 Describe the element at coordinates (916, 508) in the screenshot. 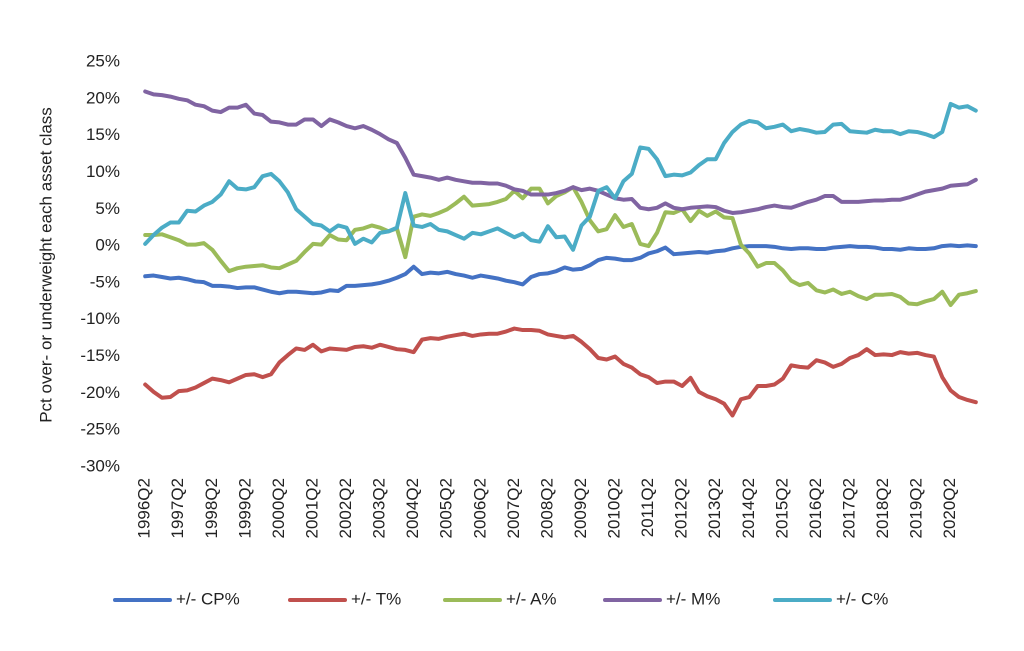

I see `x-tick-label: 2019Q2` at that location.